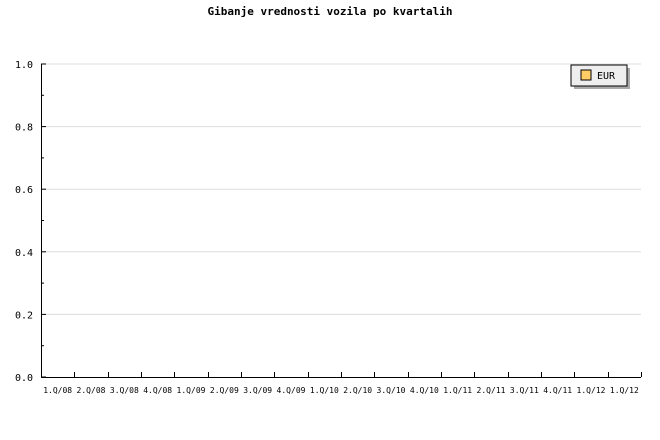  Describe the element at coordinates (557, 390) in the screenshot. I see `x-tick-label: 4.Q/11` at that location.